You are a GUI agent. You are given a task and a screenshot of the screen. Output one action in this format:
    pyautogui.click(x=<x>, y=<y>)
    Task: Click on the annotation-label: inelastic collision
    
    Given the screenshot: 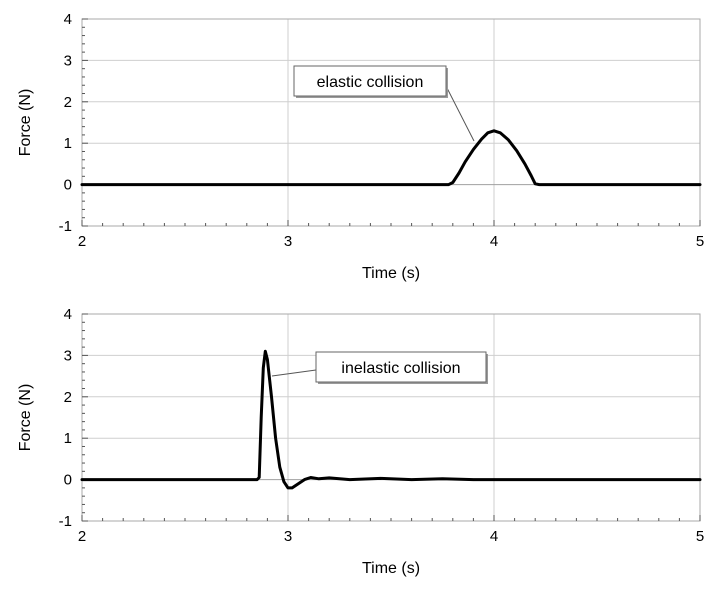 What is the action you would take?
    pyautogui.click(x=400, y=368)
    